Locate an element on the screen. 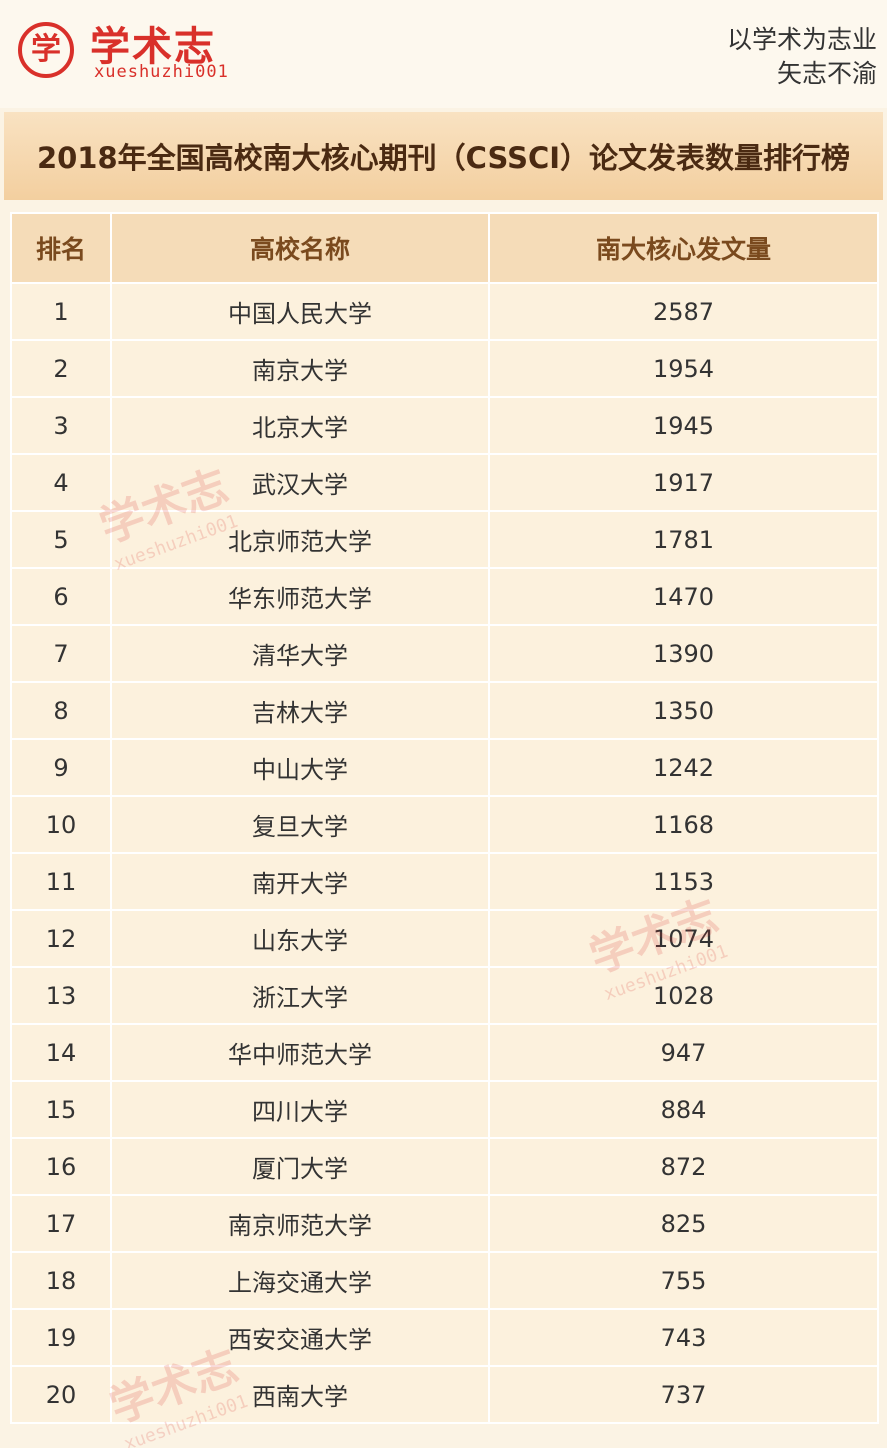 The height and width of the screenshot is (1448, 887). table-row: 18 上海交通大学 755 is located at coordinates (444, 1280).